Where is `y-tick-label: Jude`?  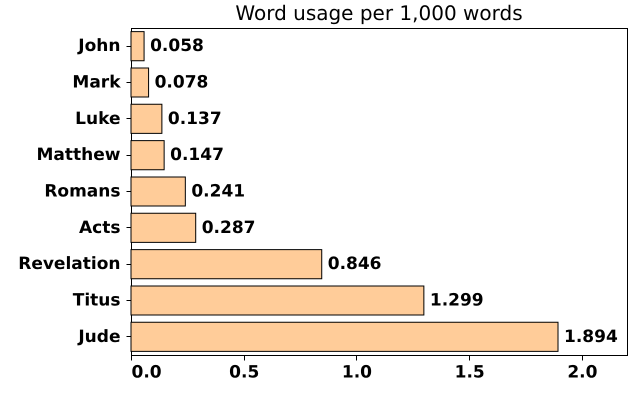
y-tick-label: Jude is located at coordinates (98, 336).